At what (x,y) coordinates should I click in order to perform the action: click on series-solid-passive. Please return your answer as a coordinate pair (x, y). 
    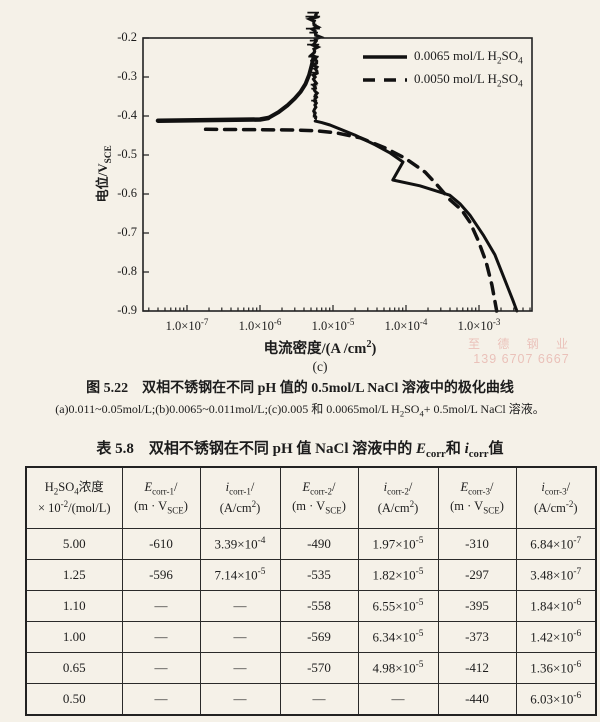
    Looking at the image, I should click on (213, 119).